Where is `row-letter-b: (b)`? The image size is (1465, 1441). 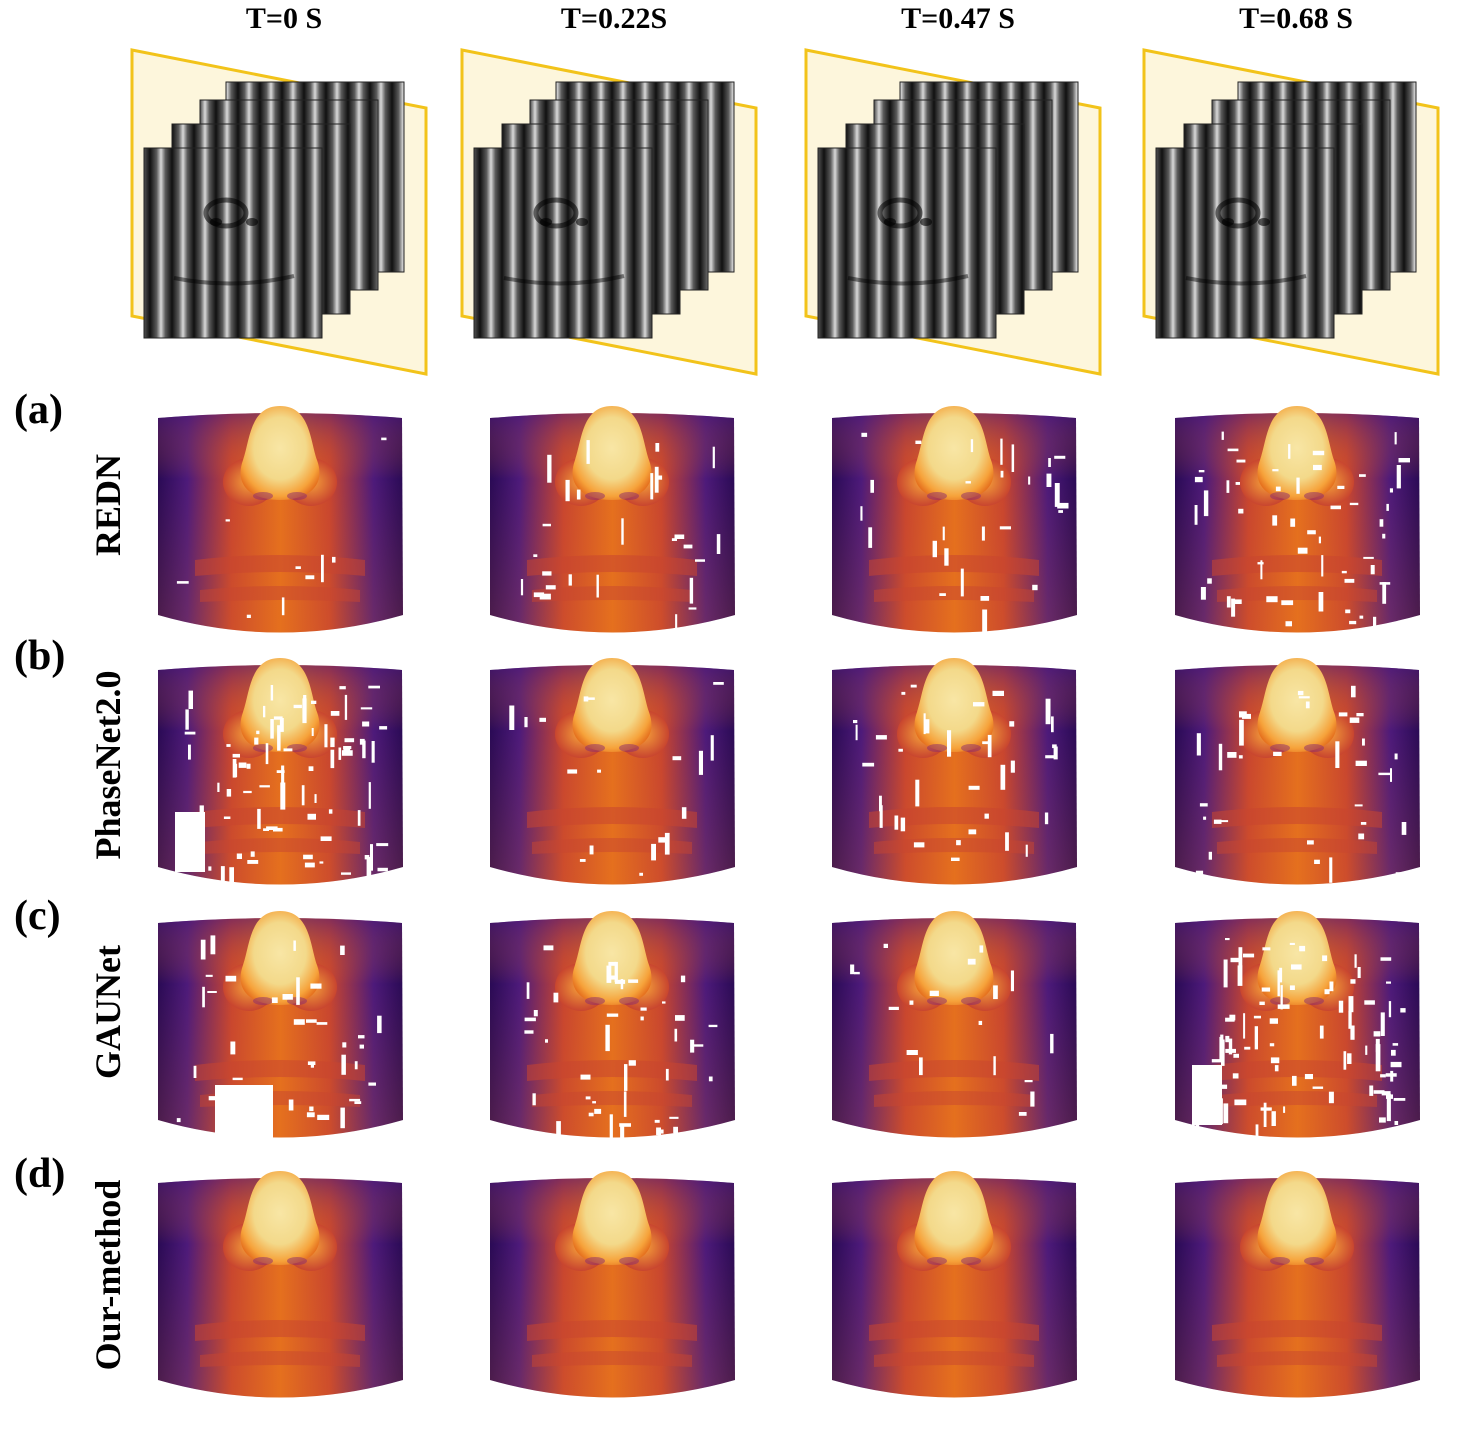
row-letter-b: (b) is located at coordinates (40, 656).